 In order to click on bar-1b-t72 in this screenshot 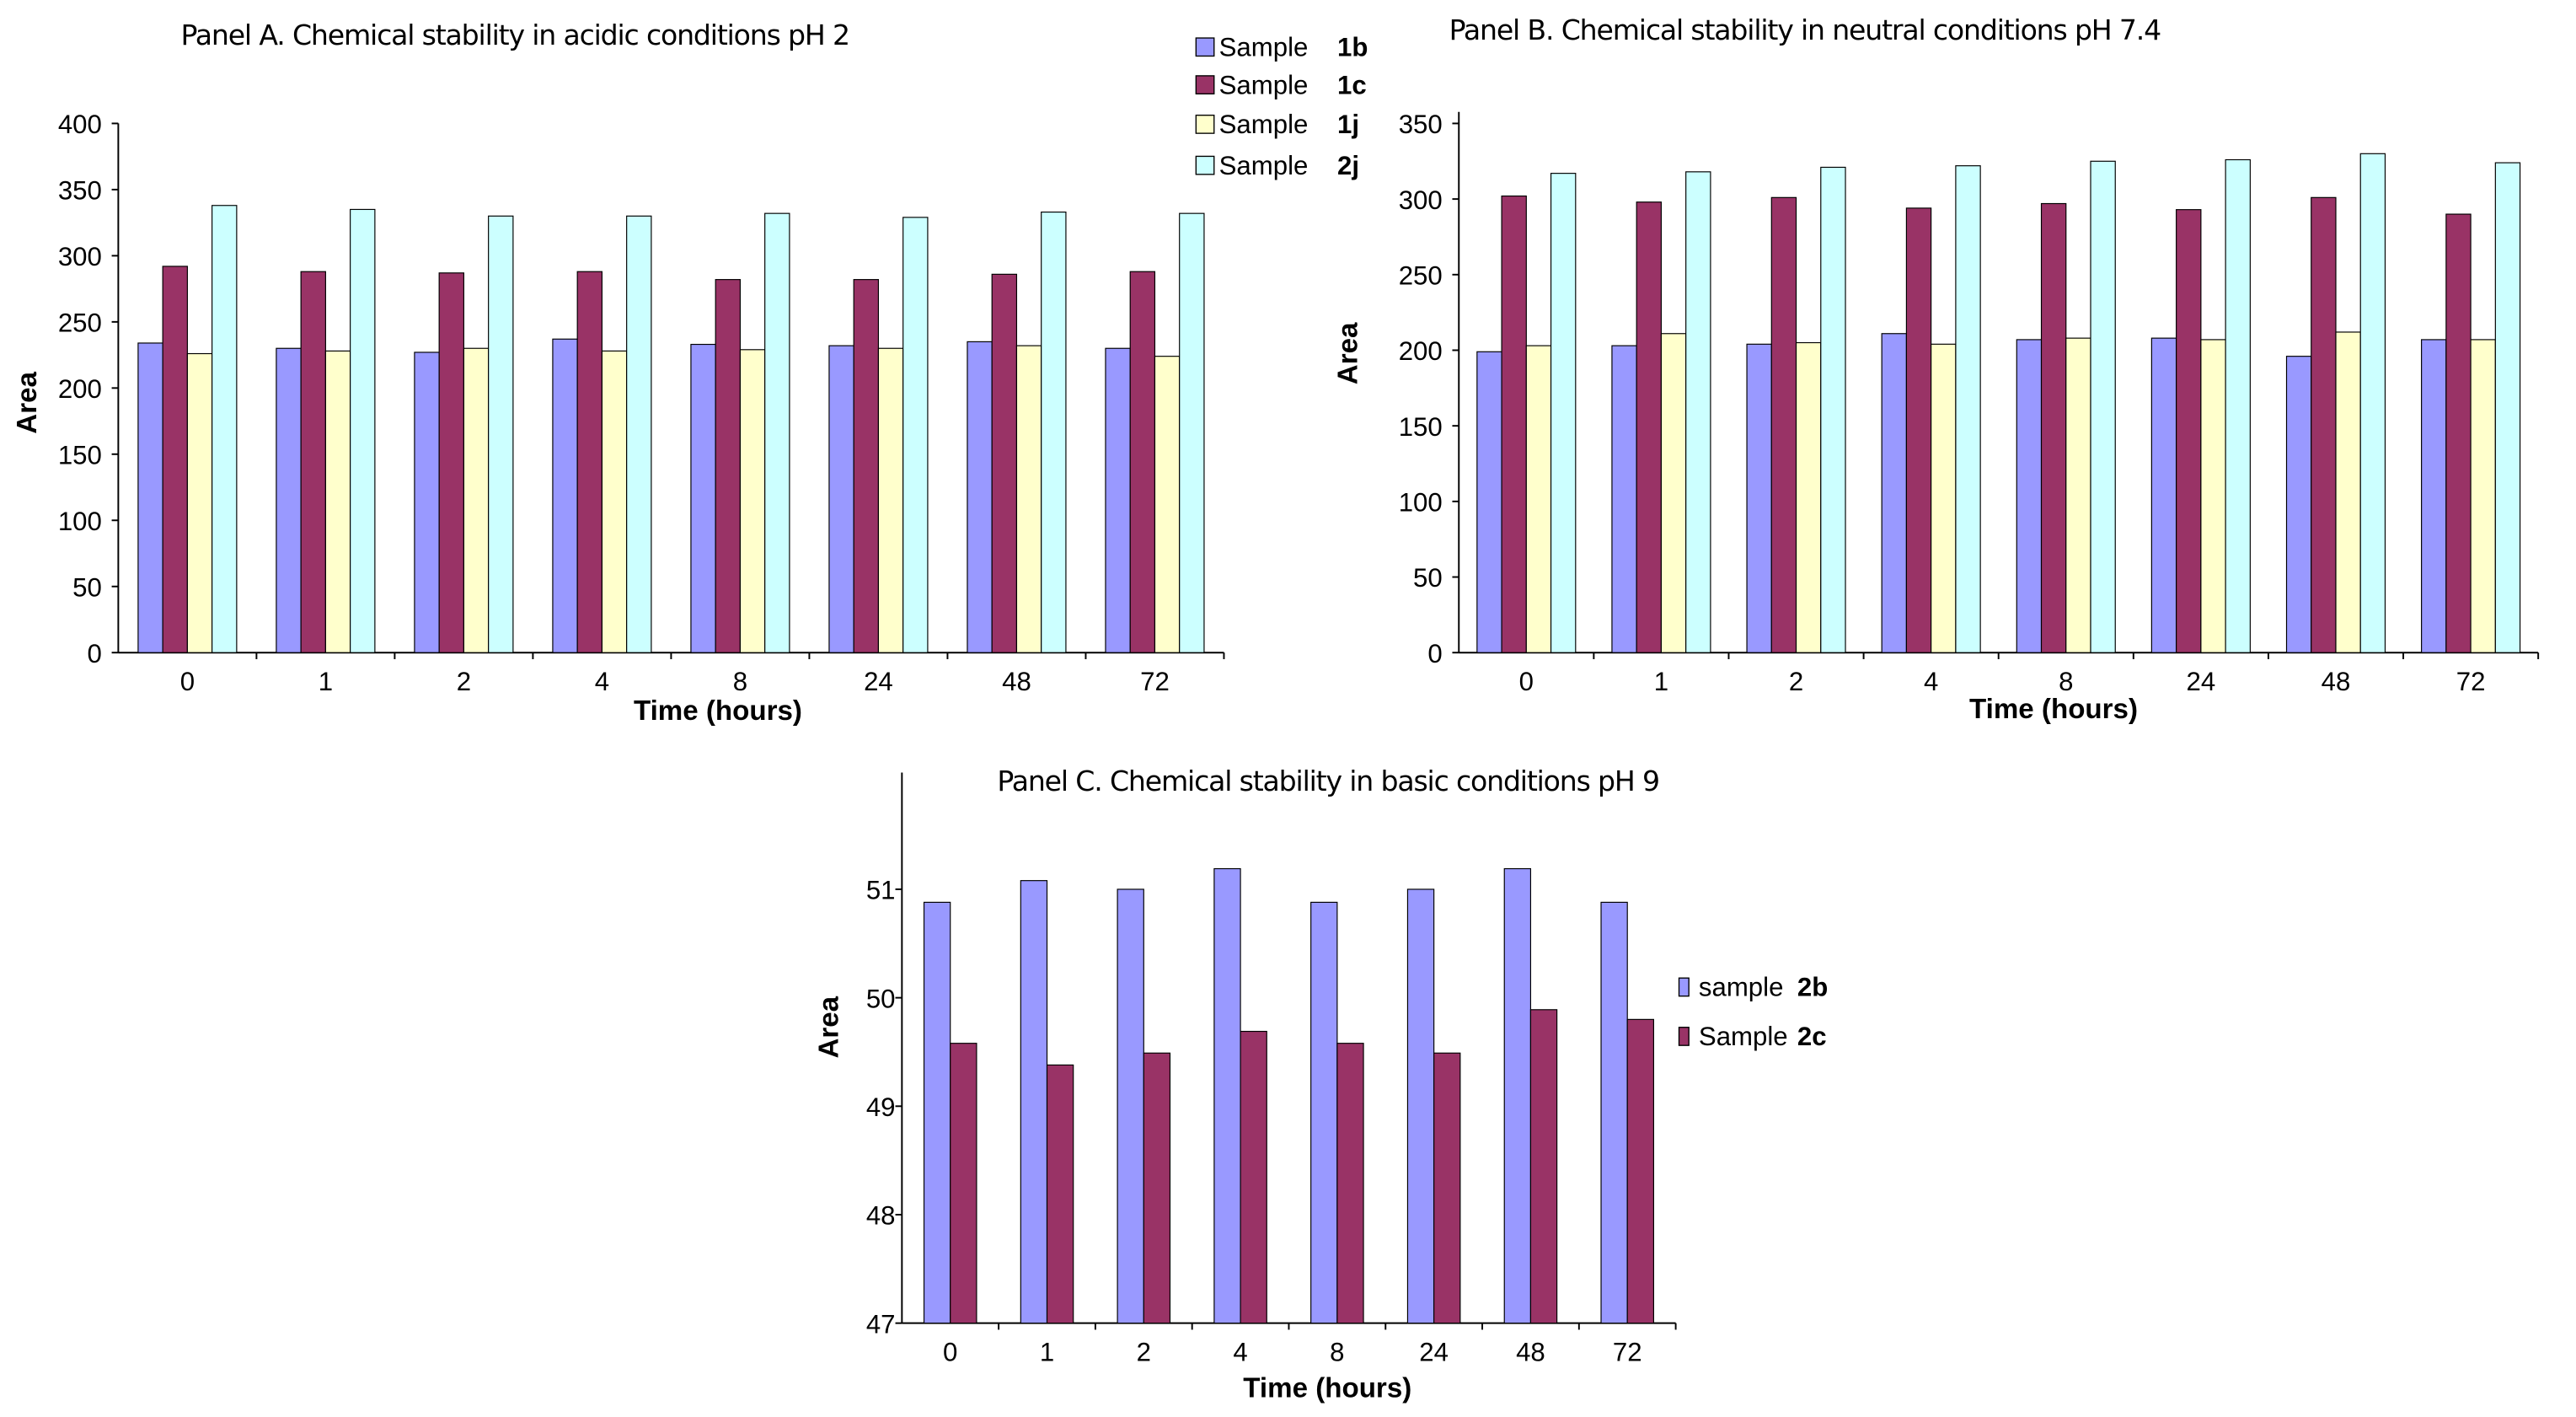, I will do `click(1118, 500)`.